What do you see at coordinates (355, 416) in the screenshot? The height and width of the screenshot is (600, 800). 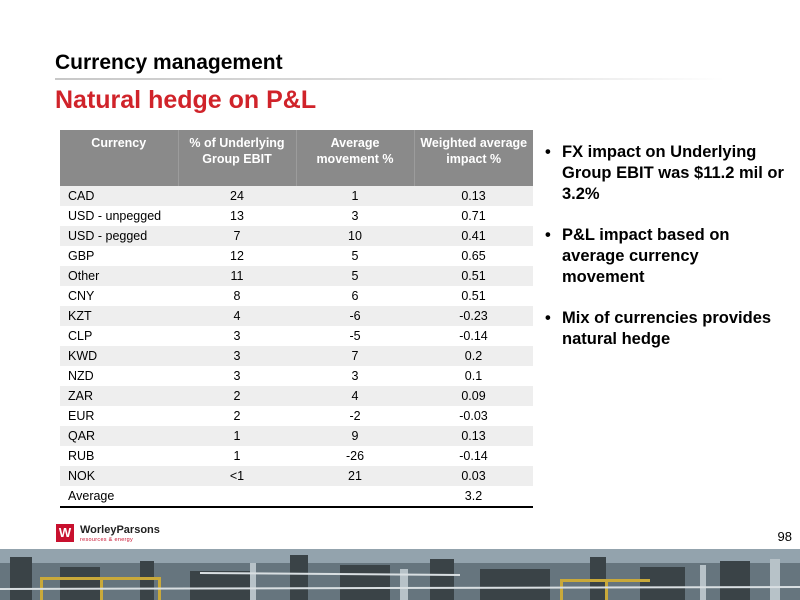 I see `cell-avg-movement: -2` at bounding box center [355, 416].